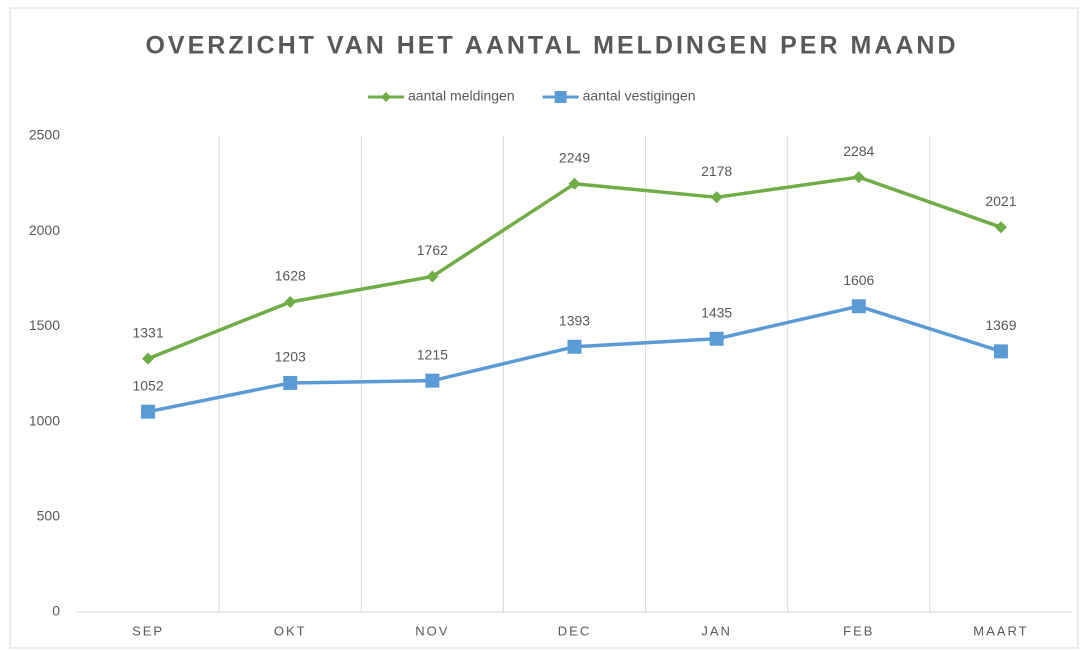 This screenshot has width=1080, height=650. Describe the element at coordinates (858, 151) in the screenshot. I see `data-label: 2284` at that location.